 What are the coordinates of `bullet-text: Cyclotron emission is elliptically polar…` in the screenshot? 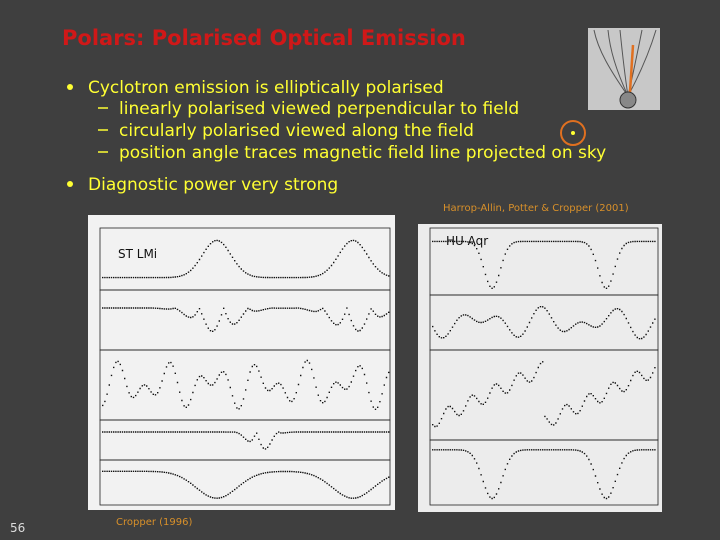 It's located at (266, 88).